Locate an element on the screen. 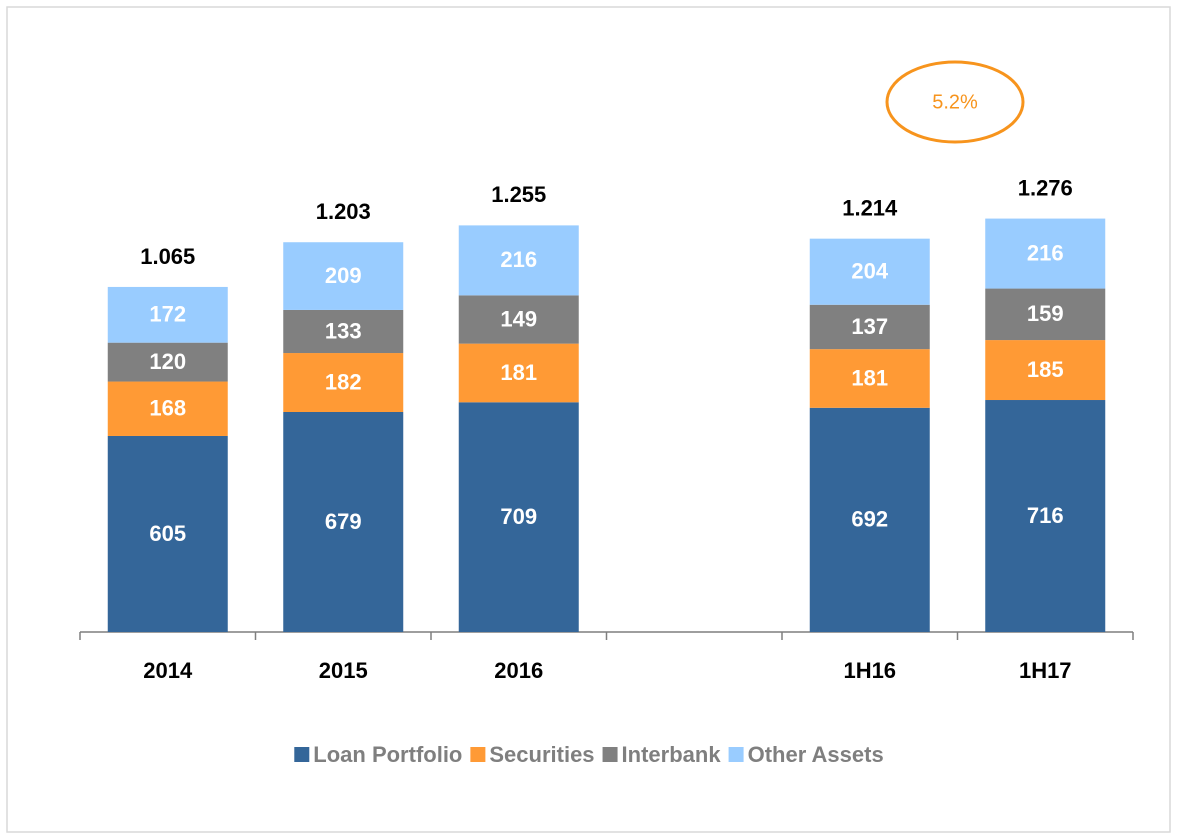  x-tick-label: 2014 is located at coordinates (168, 670).